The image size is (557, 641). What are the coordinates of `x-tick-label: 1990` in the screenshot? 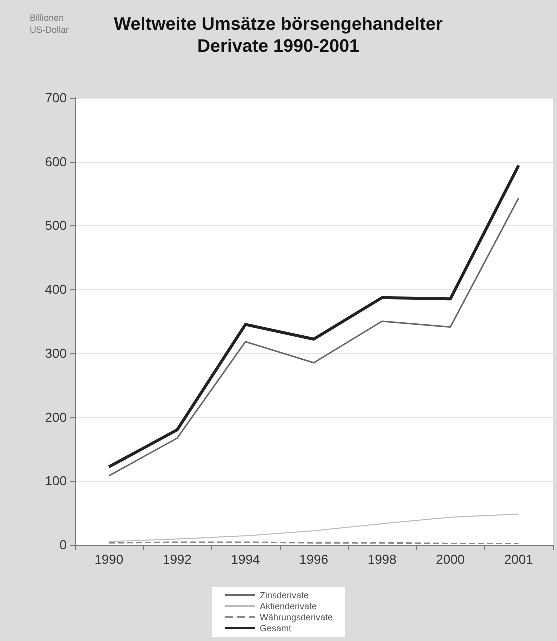 It's located at (109, 559).